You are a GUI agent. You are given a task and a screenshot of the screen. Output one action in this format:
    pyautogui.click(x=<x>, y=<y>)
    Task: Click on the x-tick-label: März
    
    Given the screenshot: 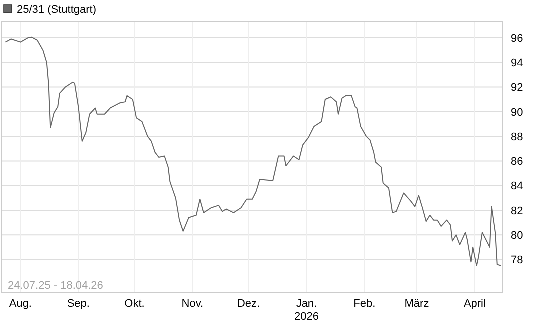 What is the action you would take?
    pyautogui.click(x=417, y=304)
    